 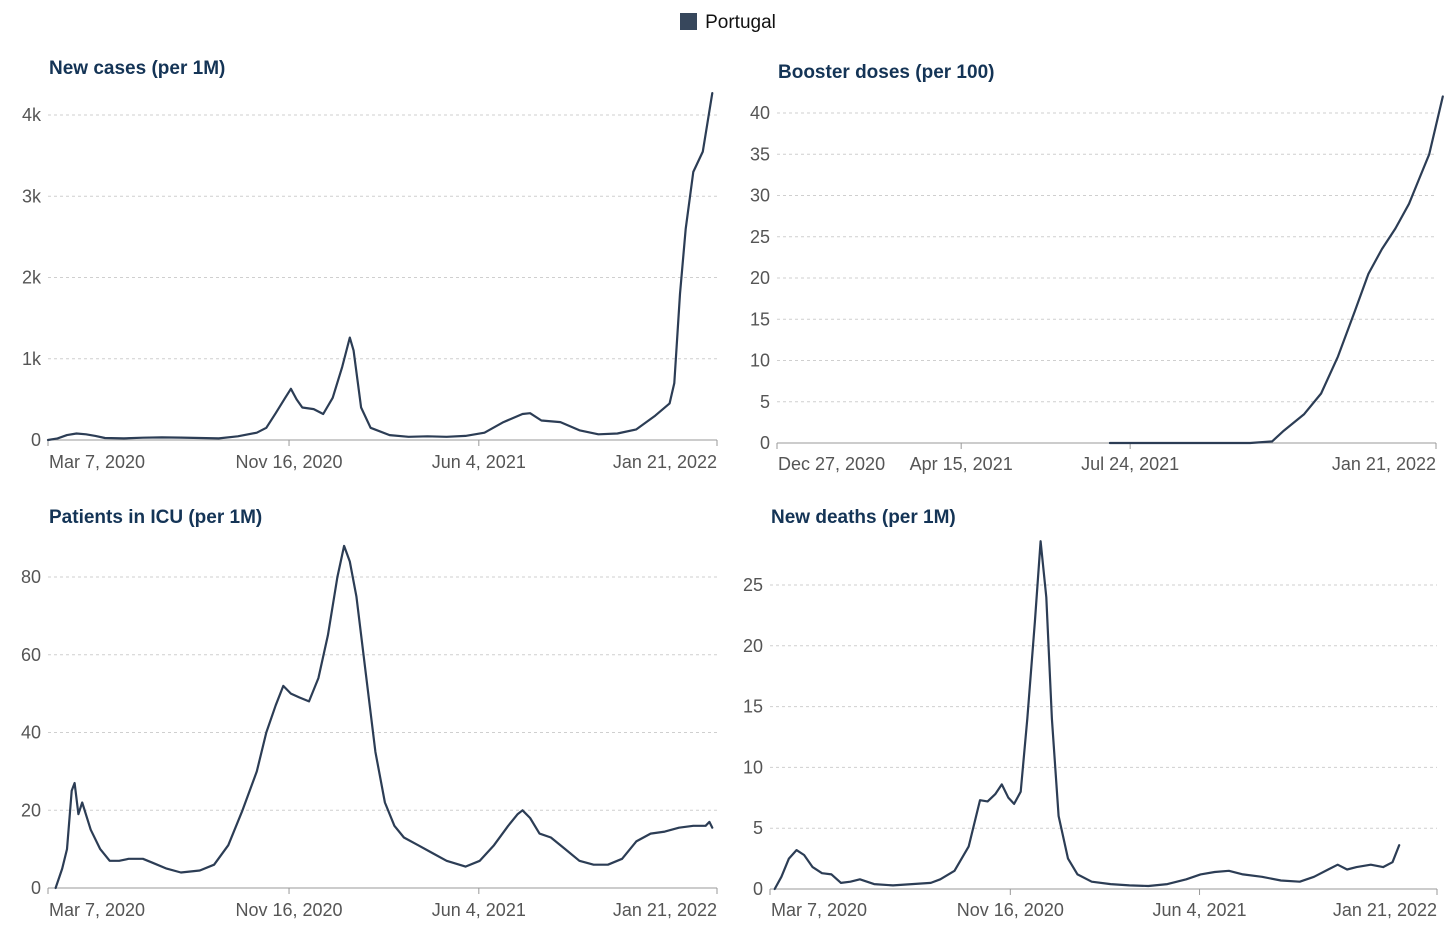 What do you see at coordinates (31, 577) in the screenshot?
I see `y-tick-label: 80` at bounding box center [31, 577].